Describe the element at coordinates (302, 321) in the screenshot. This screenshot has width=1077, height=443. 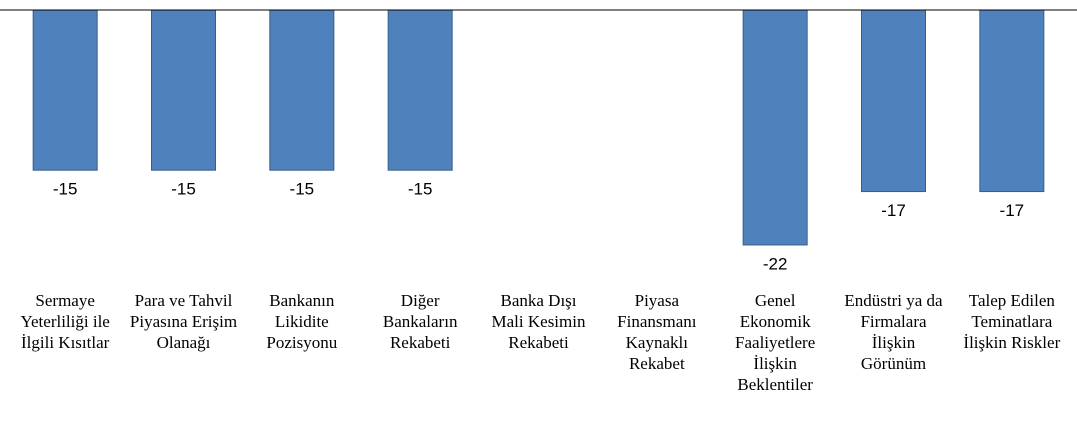
I see `x-tick-label: Bankanın Likidite Pozisyonu` at that location.